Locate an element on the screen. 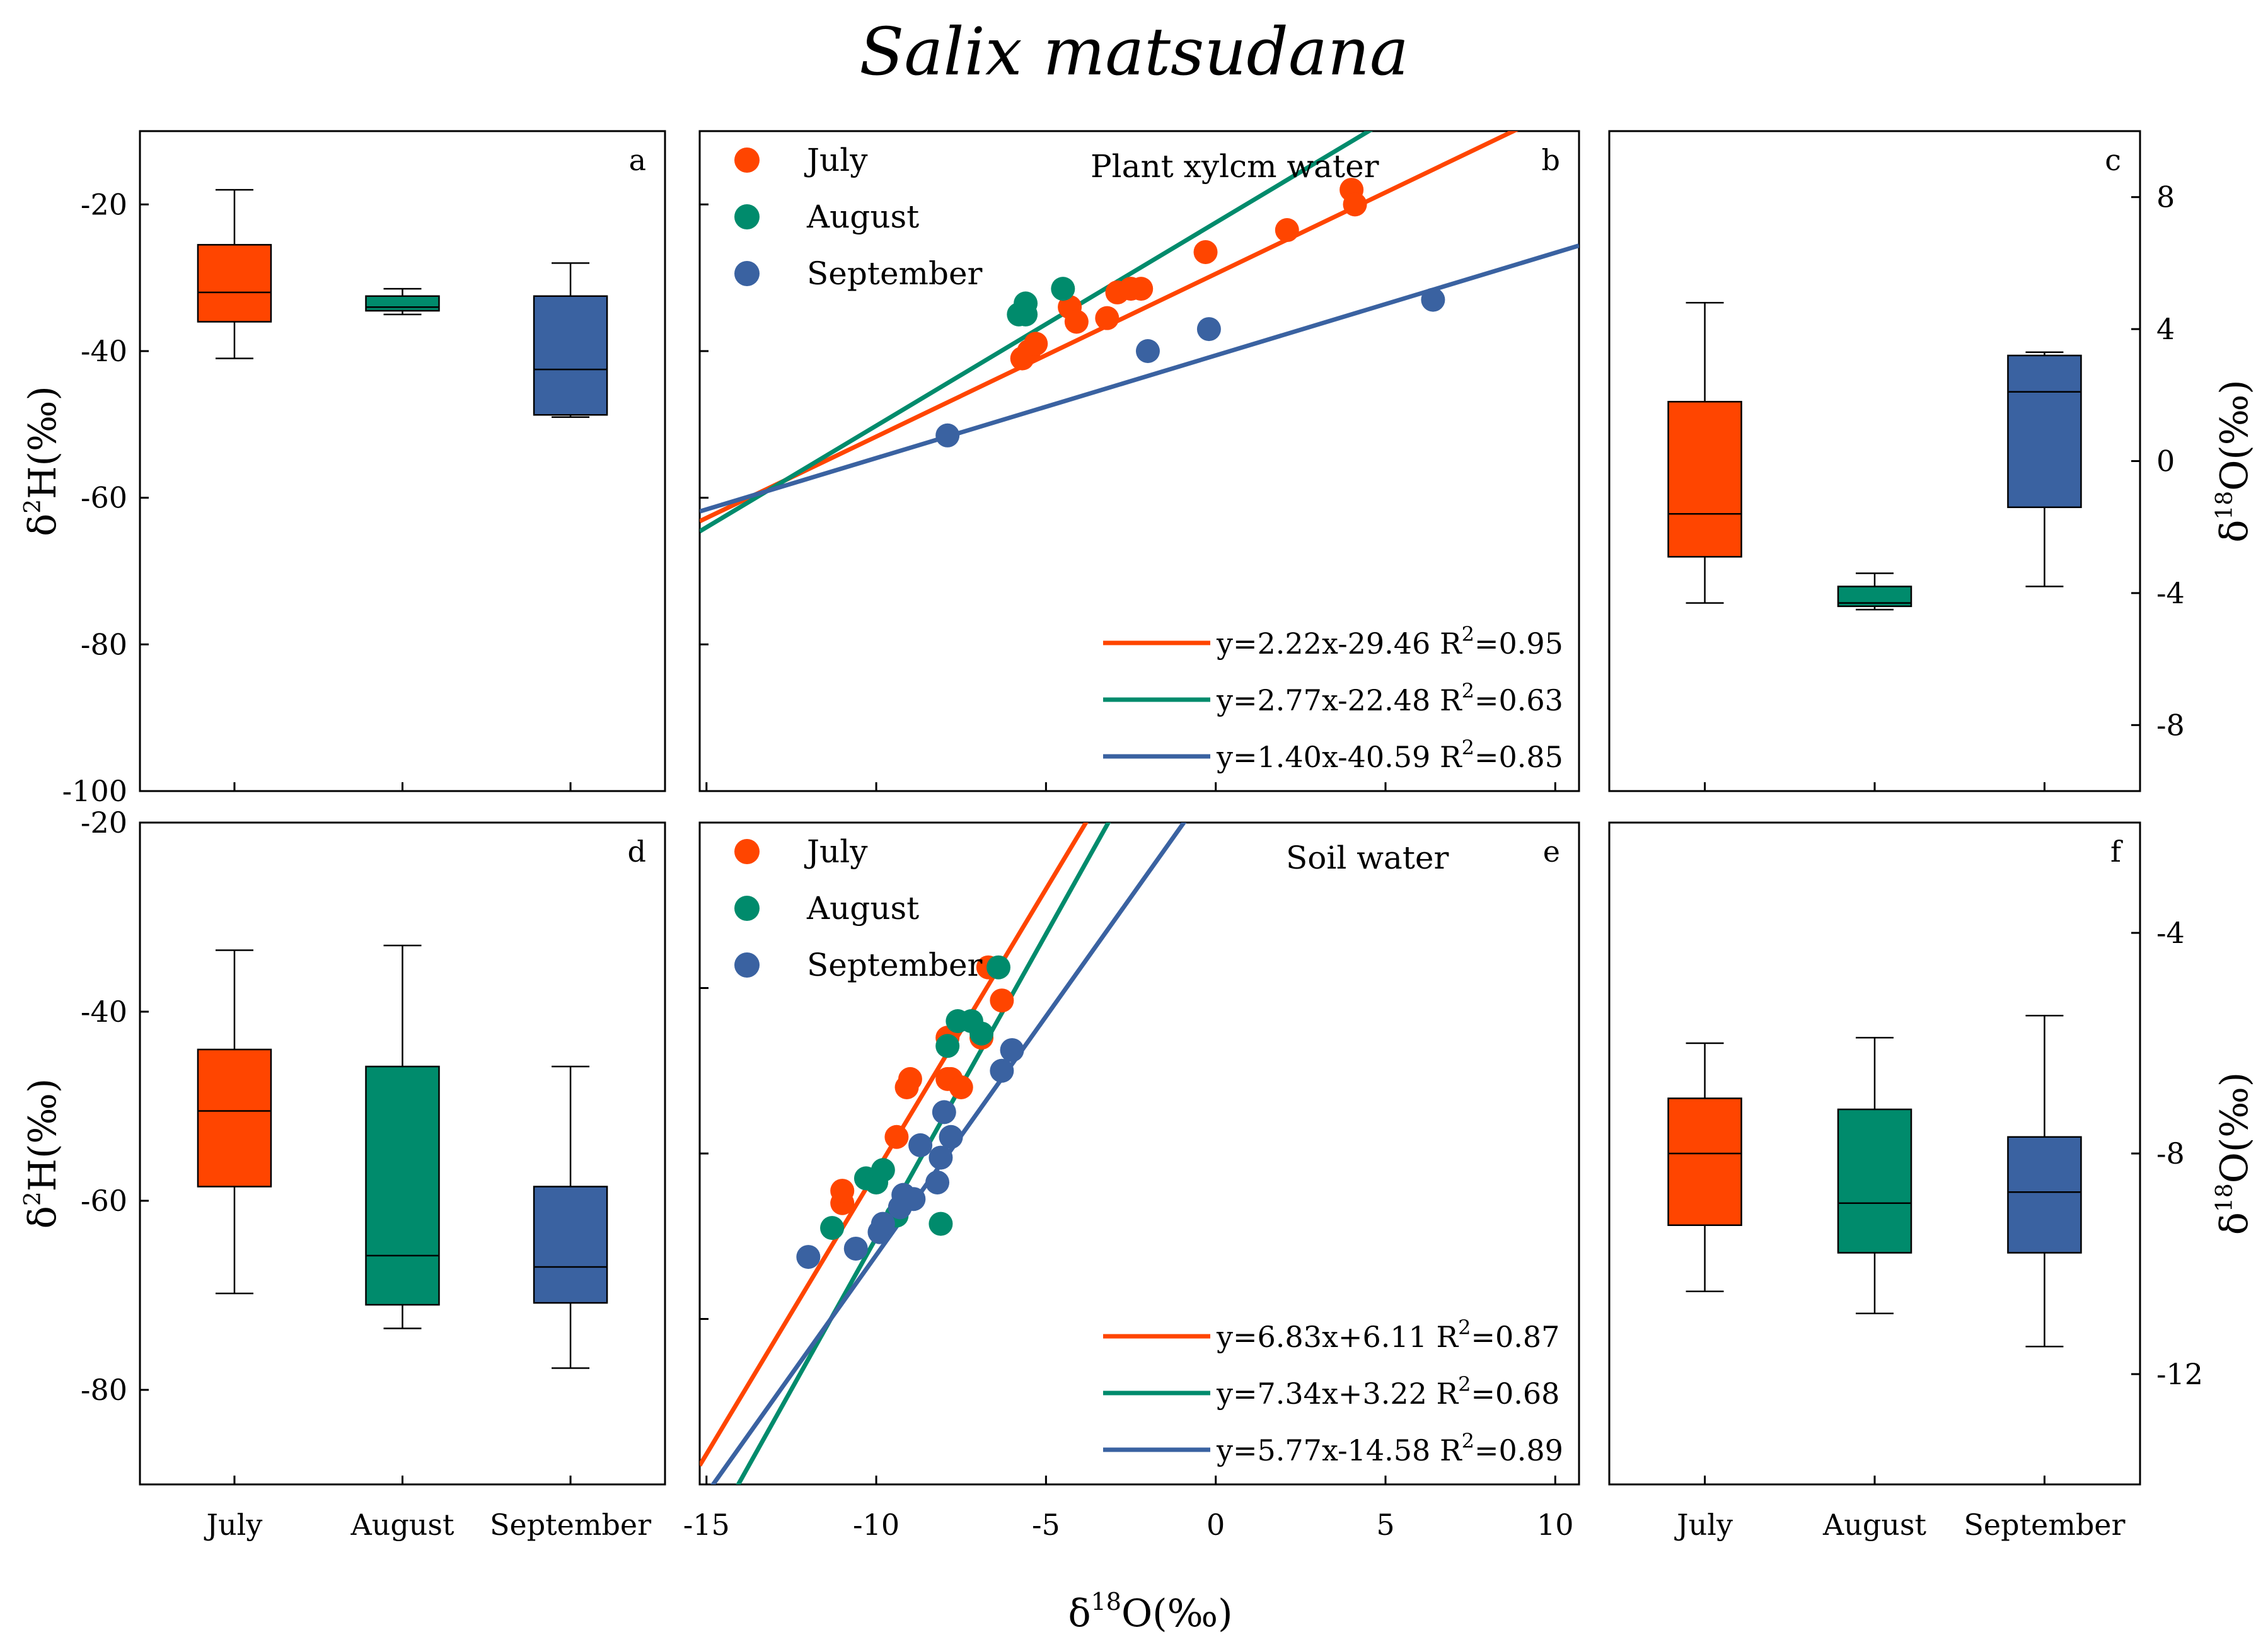  x-tick-label: 5 is located at coordinates (1385, 1525).